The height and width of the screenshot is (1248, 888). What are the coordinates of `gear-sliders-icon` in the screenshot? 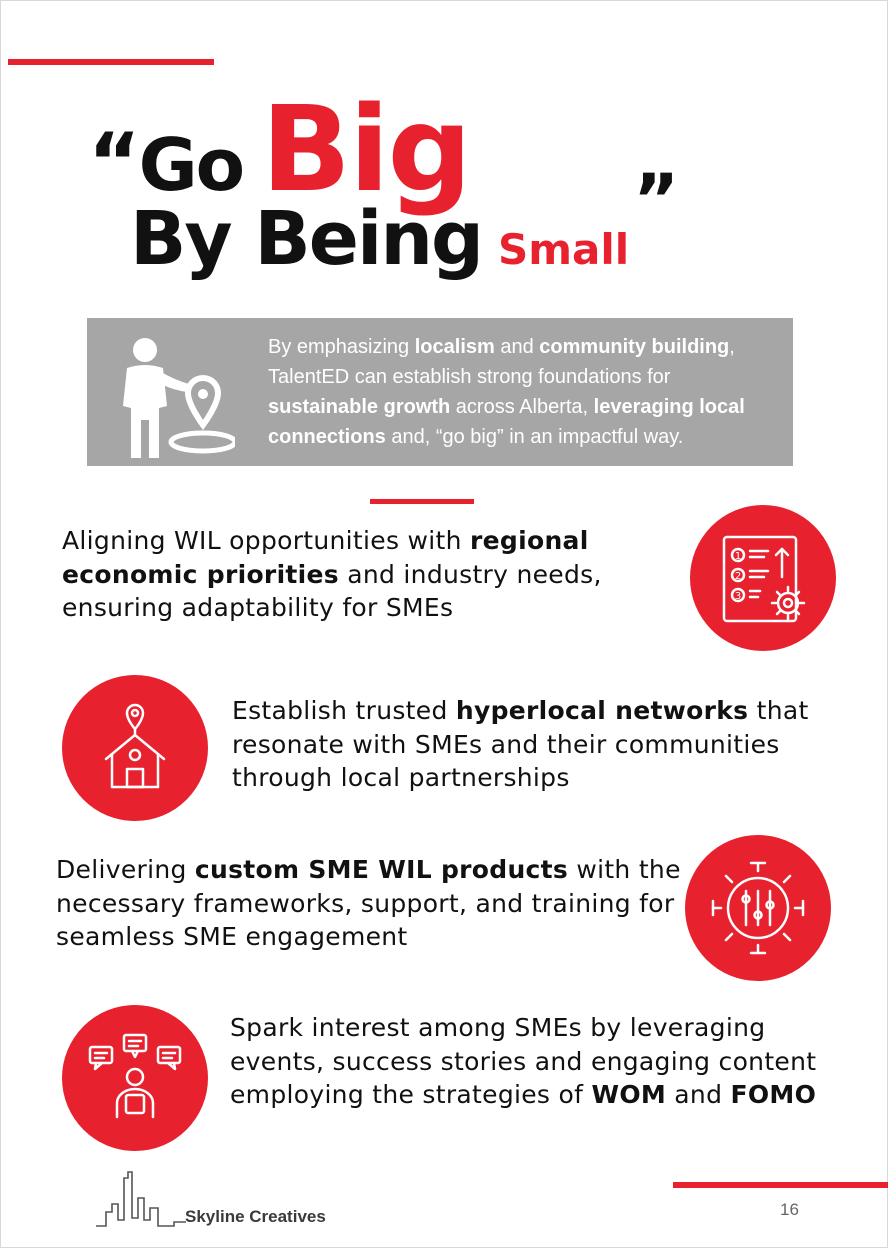 It's located at (758, 908).